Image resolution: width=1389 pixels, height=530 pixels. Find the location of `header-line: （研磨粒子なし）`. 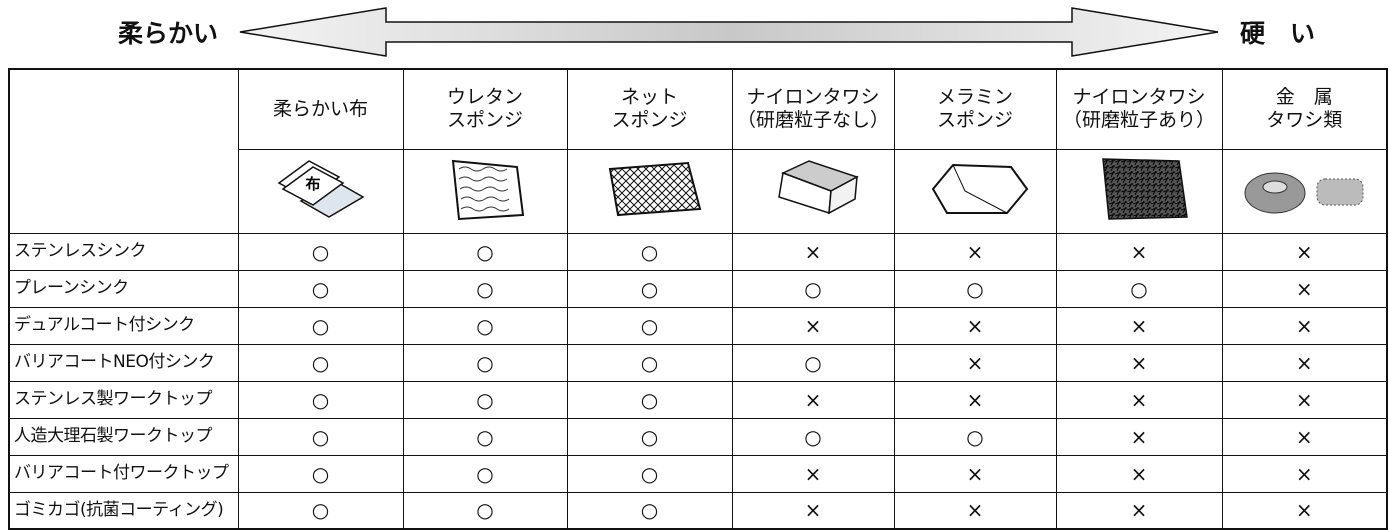

header-line: （研磨粒子なし） is located at coordinates (812, 120).